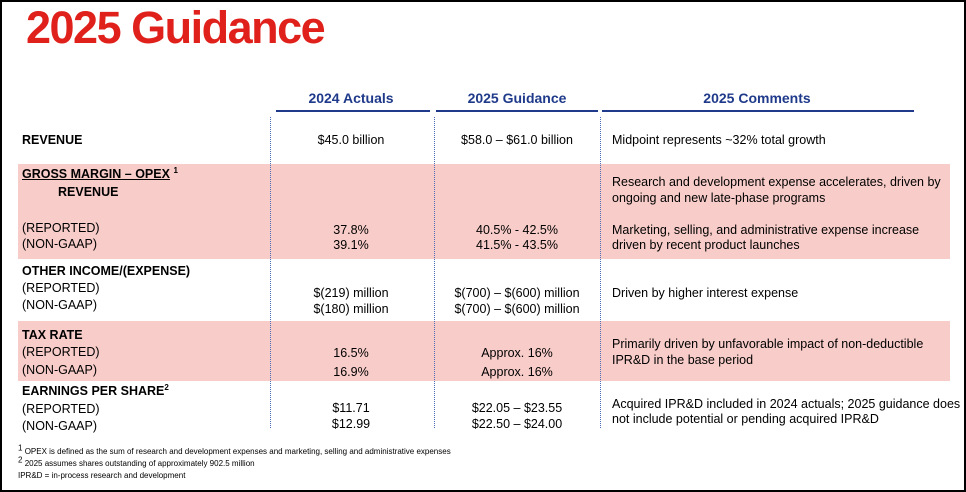 The height and width of the screenshot is (492, 966). What do you see at coordinates (719, 198) in the screenshot?
I see `gross-margin-comment-1b: ongoing and new late-phase programs` at bounding box center [719, 198].